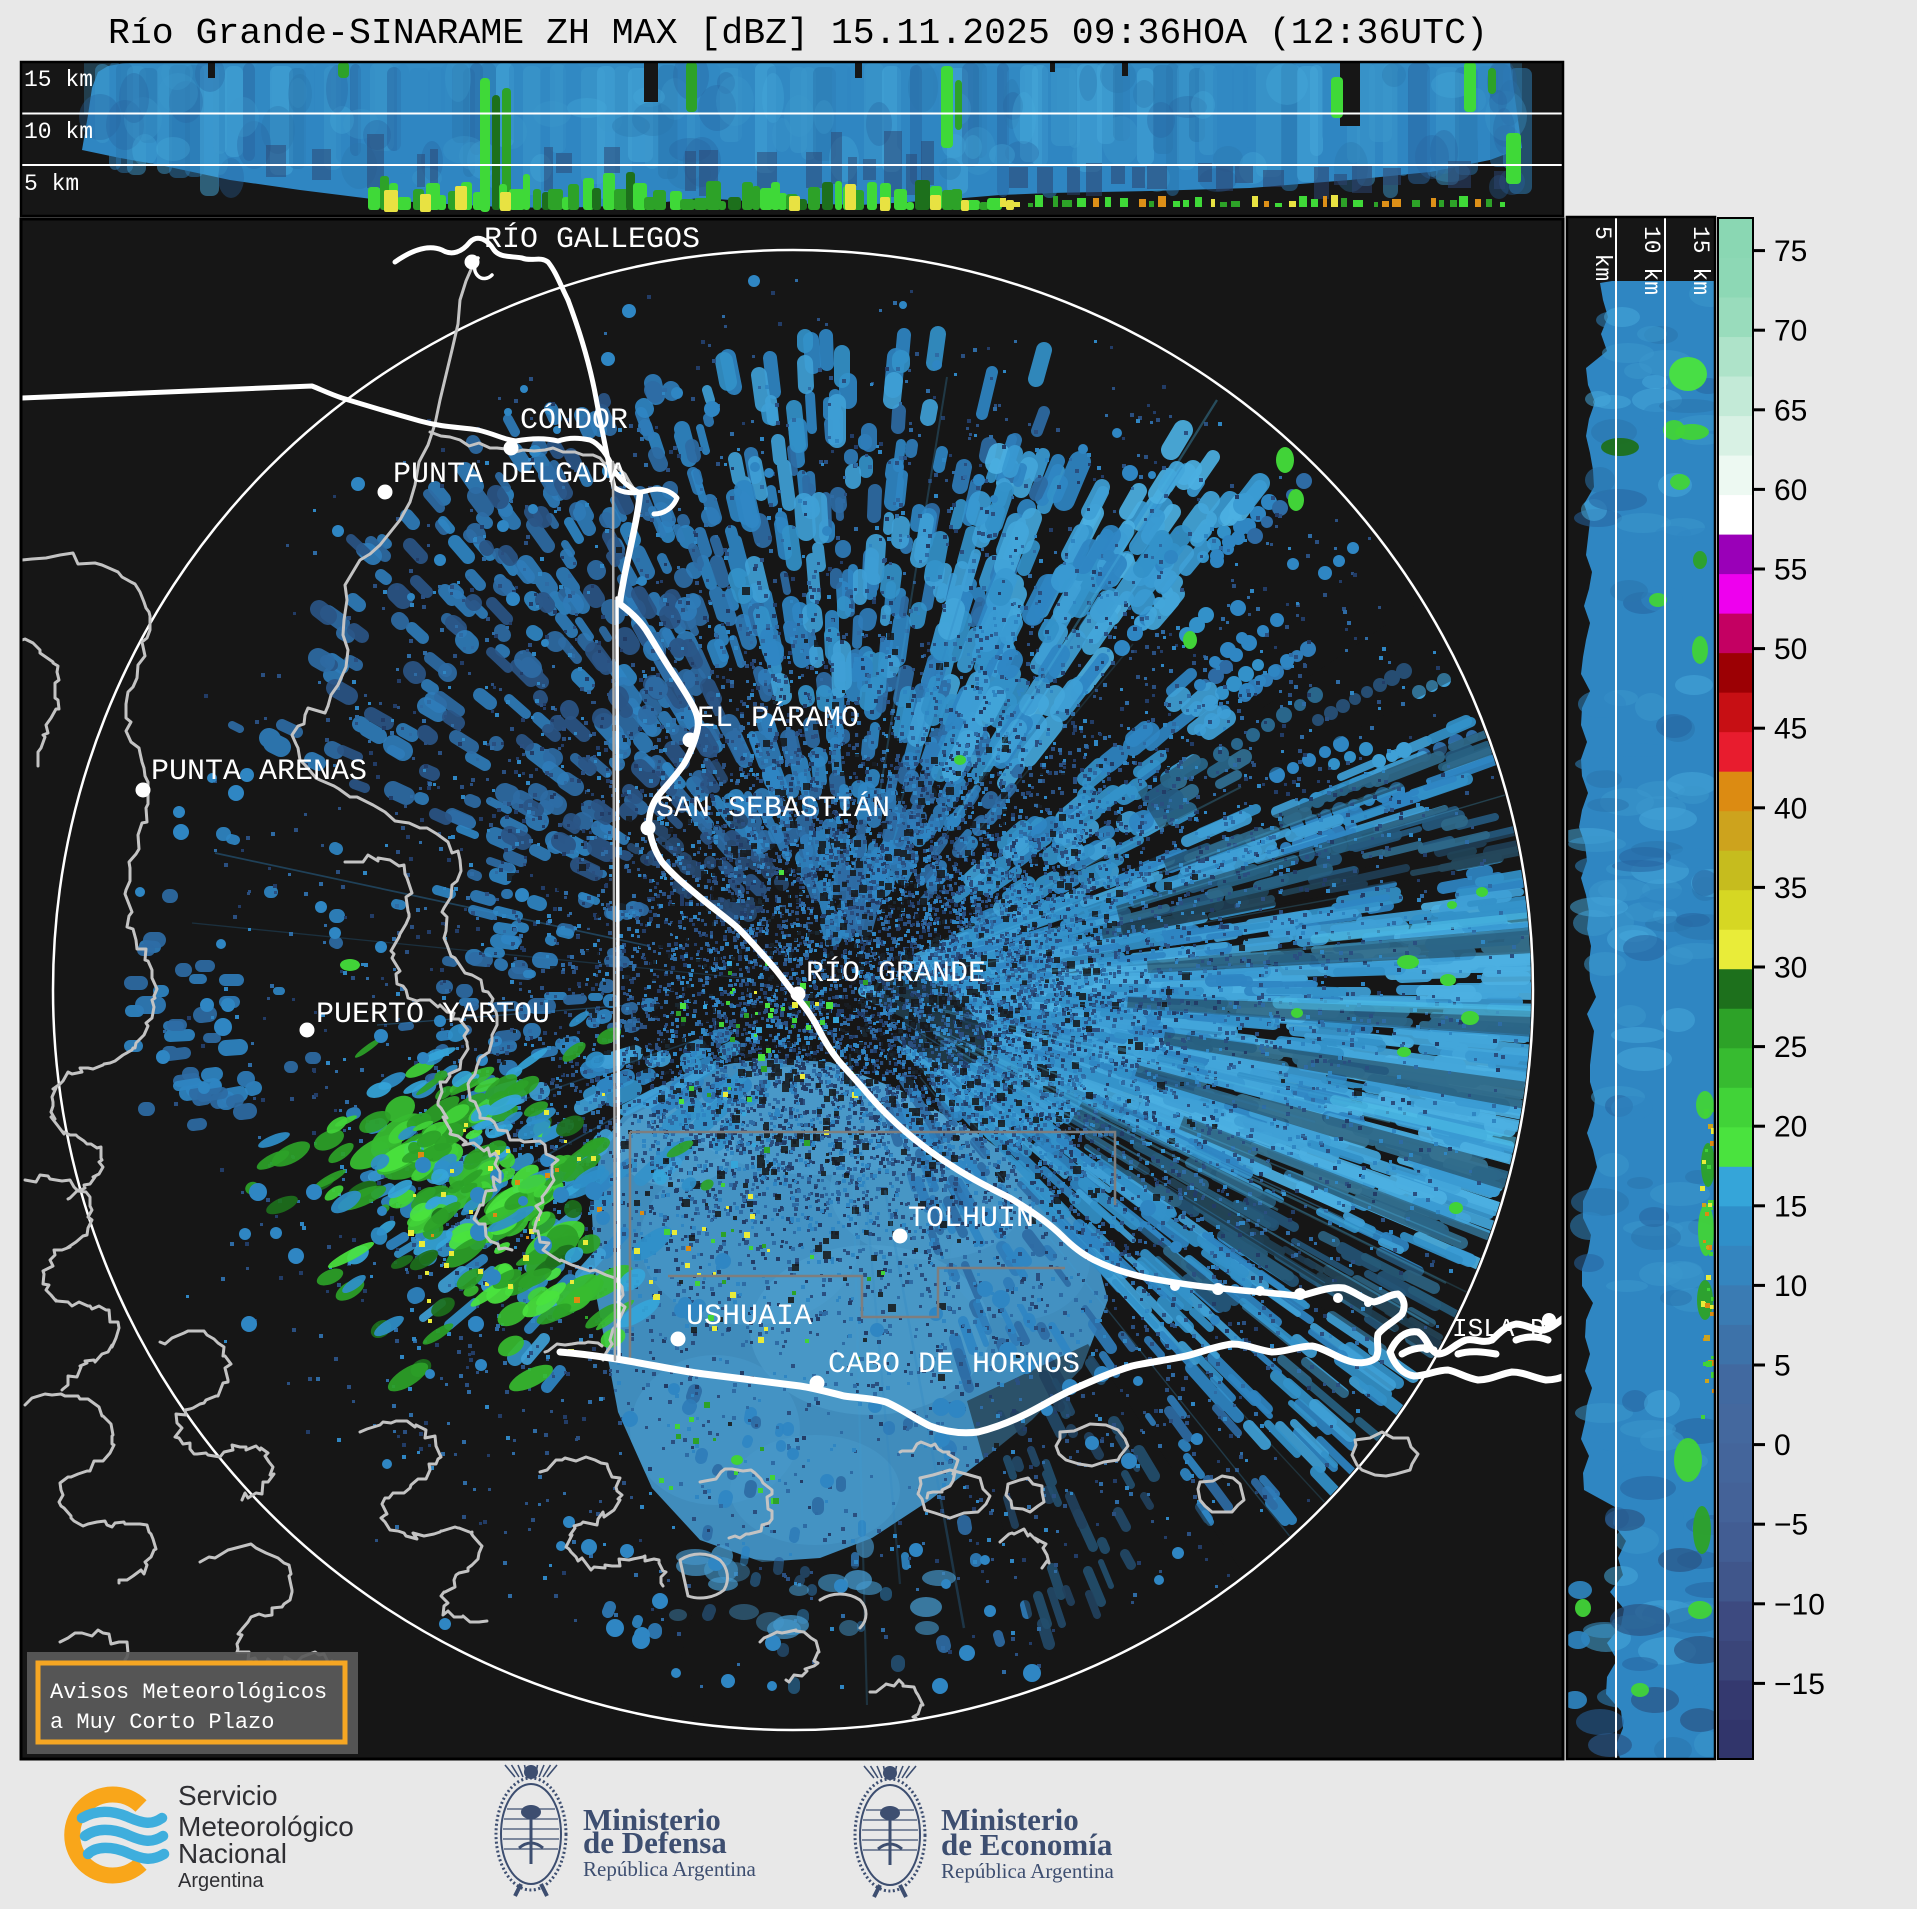 The height and width of the screenshot is (1909, 1917). I want to click on svg-text: PUERTO YARTOU, so click(433, 1015).